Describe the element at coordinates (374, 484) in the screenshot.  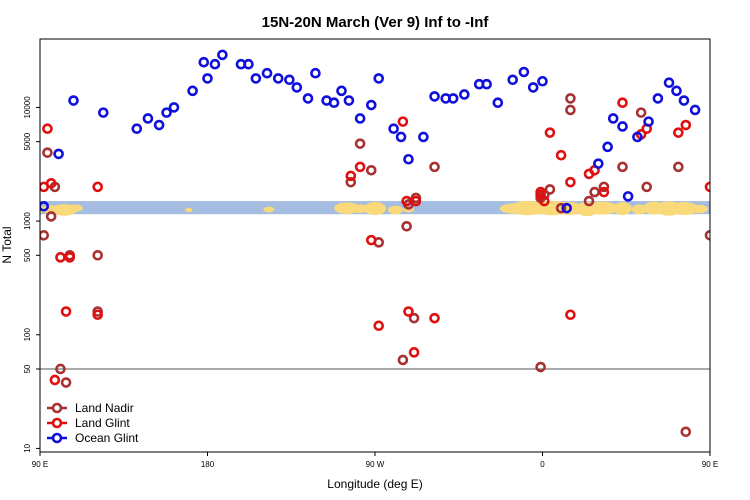
I see `x-axis-label: Longitude (deg E)` at that location.